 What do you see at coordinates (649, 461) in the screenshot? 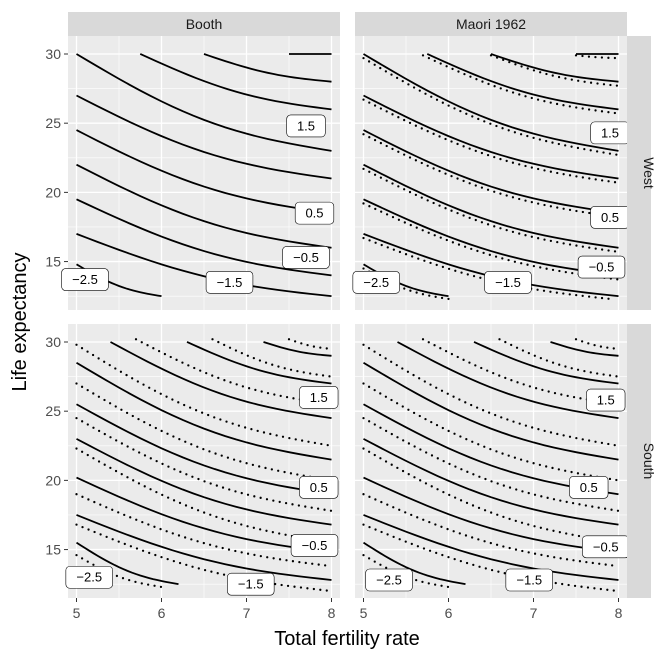
I see `strip-label: South` at bounding box center [649, 461].